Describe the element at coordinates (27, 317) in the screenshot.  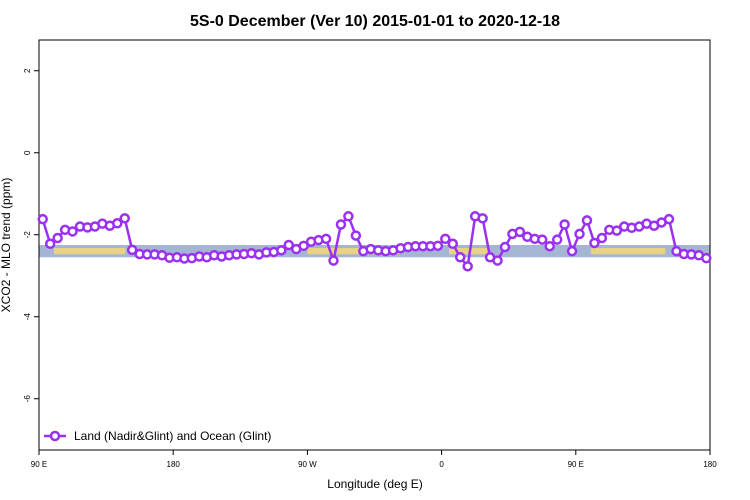
I see `y-tick-label: -4` at that location.